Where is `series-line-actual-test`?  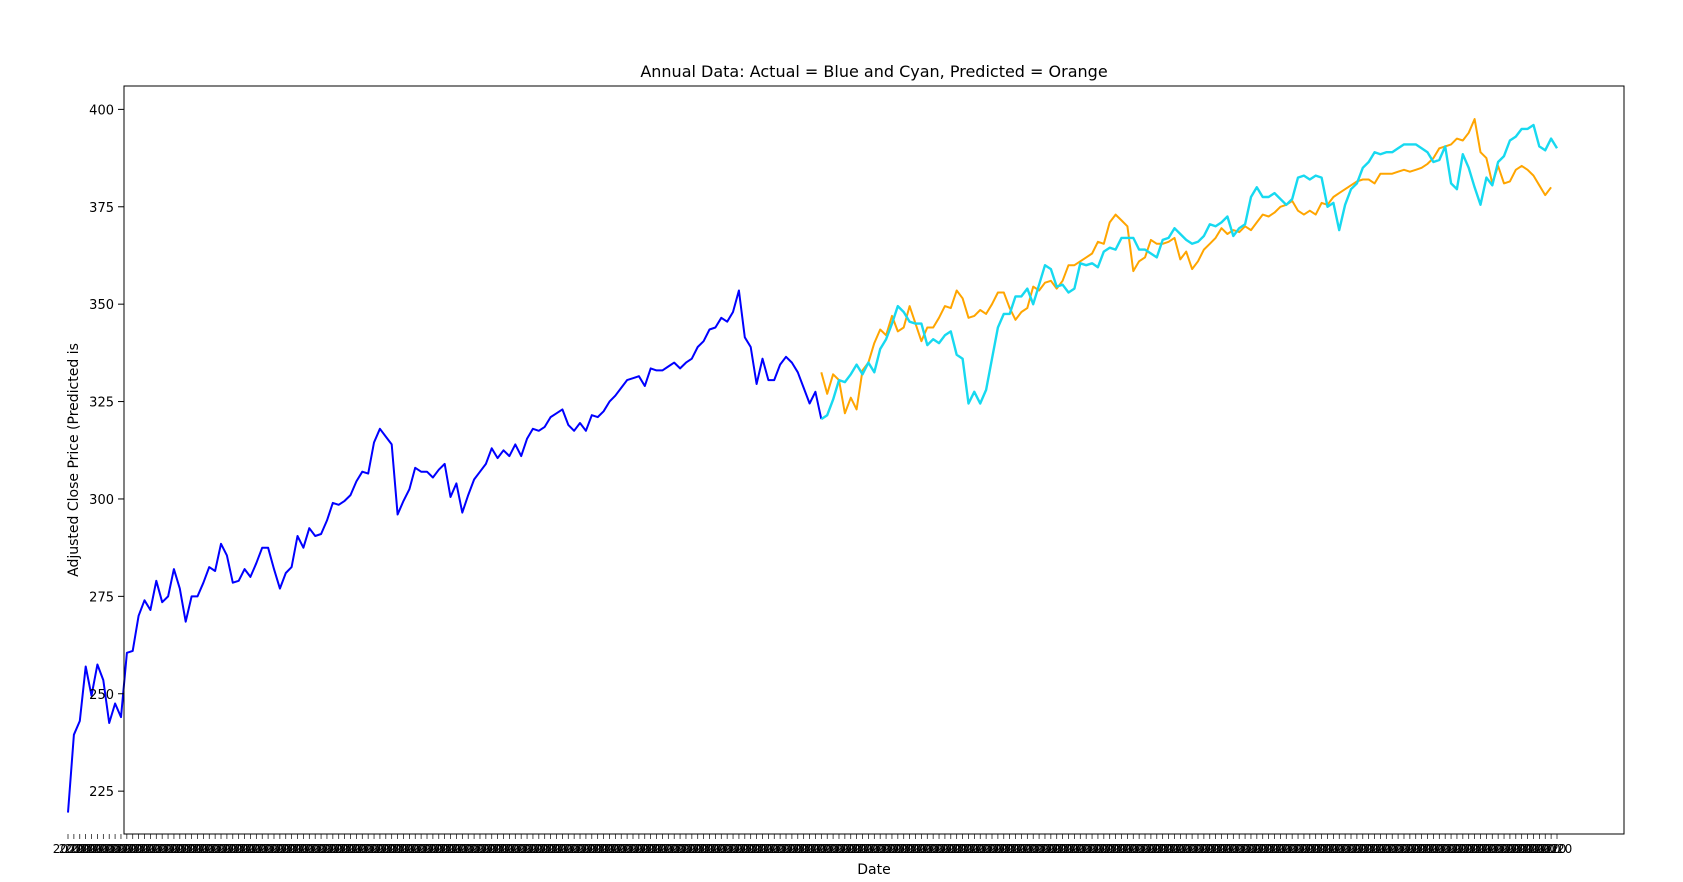
series-line-actual-test is located at coordinates (1189, 272).